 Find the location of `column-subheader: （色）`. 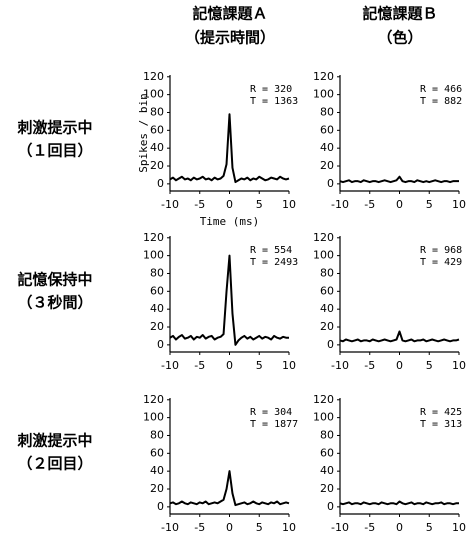

column-subheader: （色） is located at coordinates (399, 38).